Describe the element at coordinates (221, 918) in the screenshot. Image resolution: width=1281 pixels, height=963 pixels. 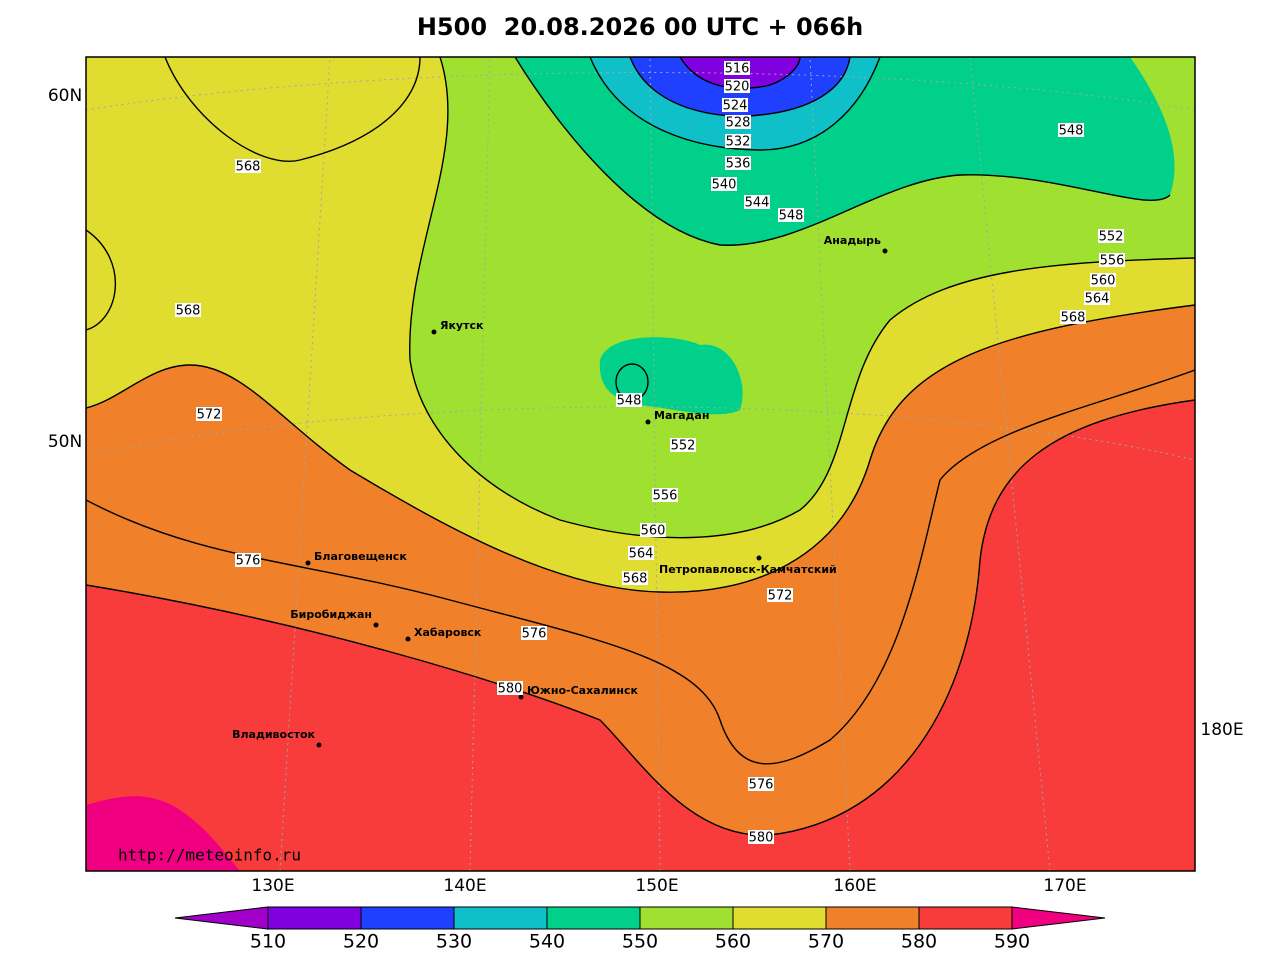
I see `colorbar-low` at that location.